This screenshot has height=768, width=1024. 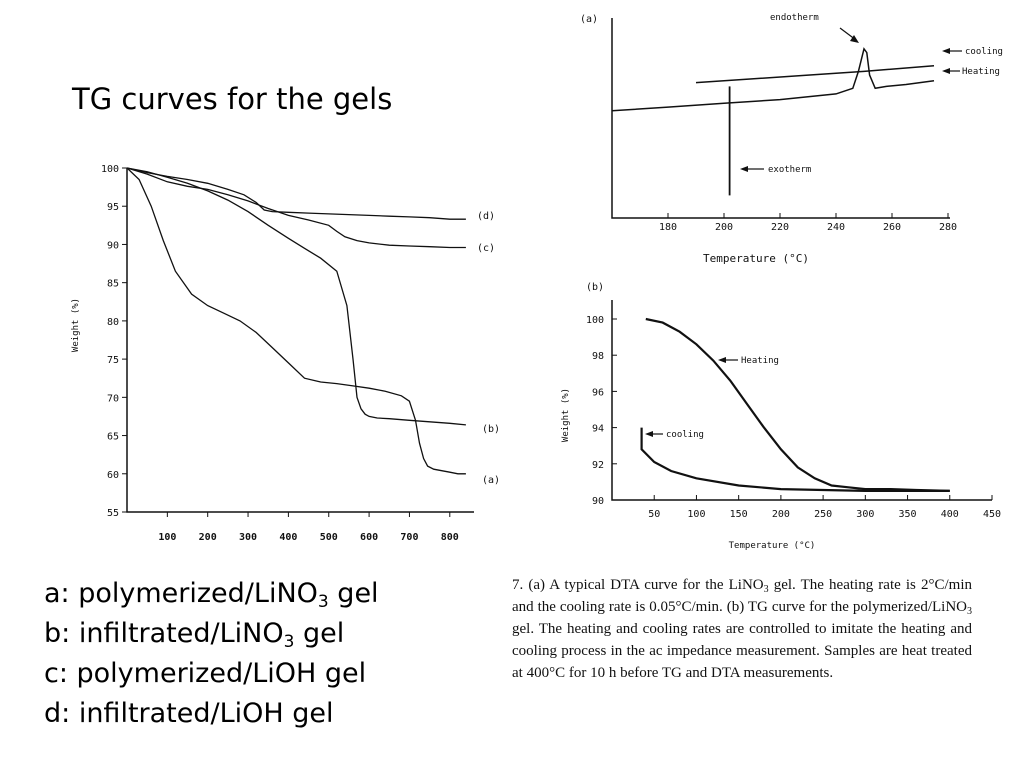 What do you see at coordinates (353, 593) in the screenshot?
I see `legend-item-a-post: gel` at bounding box center [353, 593].